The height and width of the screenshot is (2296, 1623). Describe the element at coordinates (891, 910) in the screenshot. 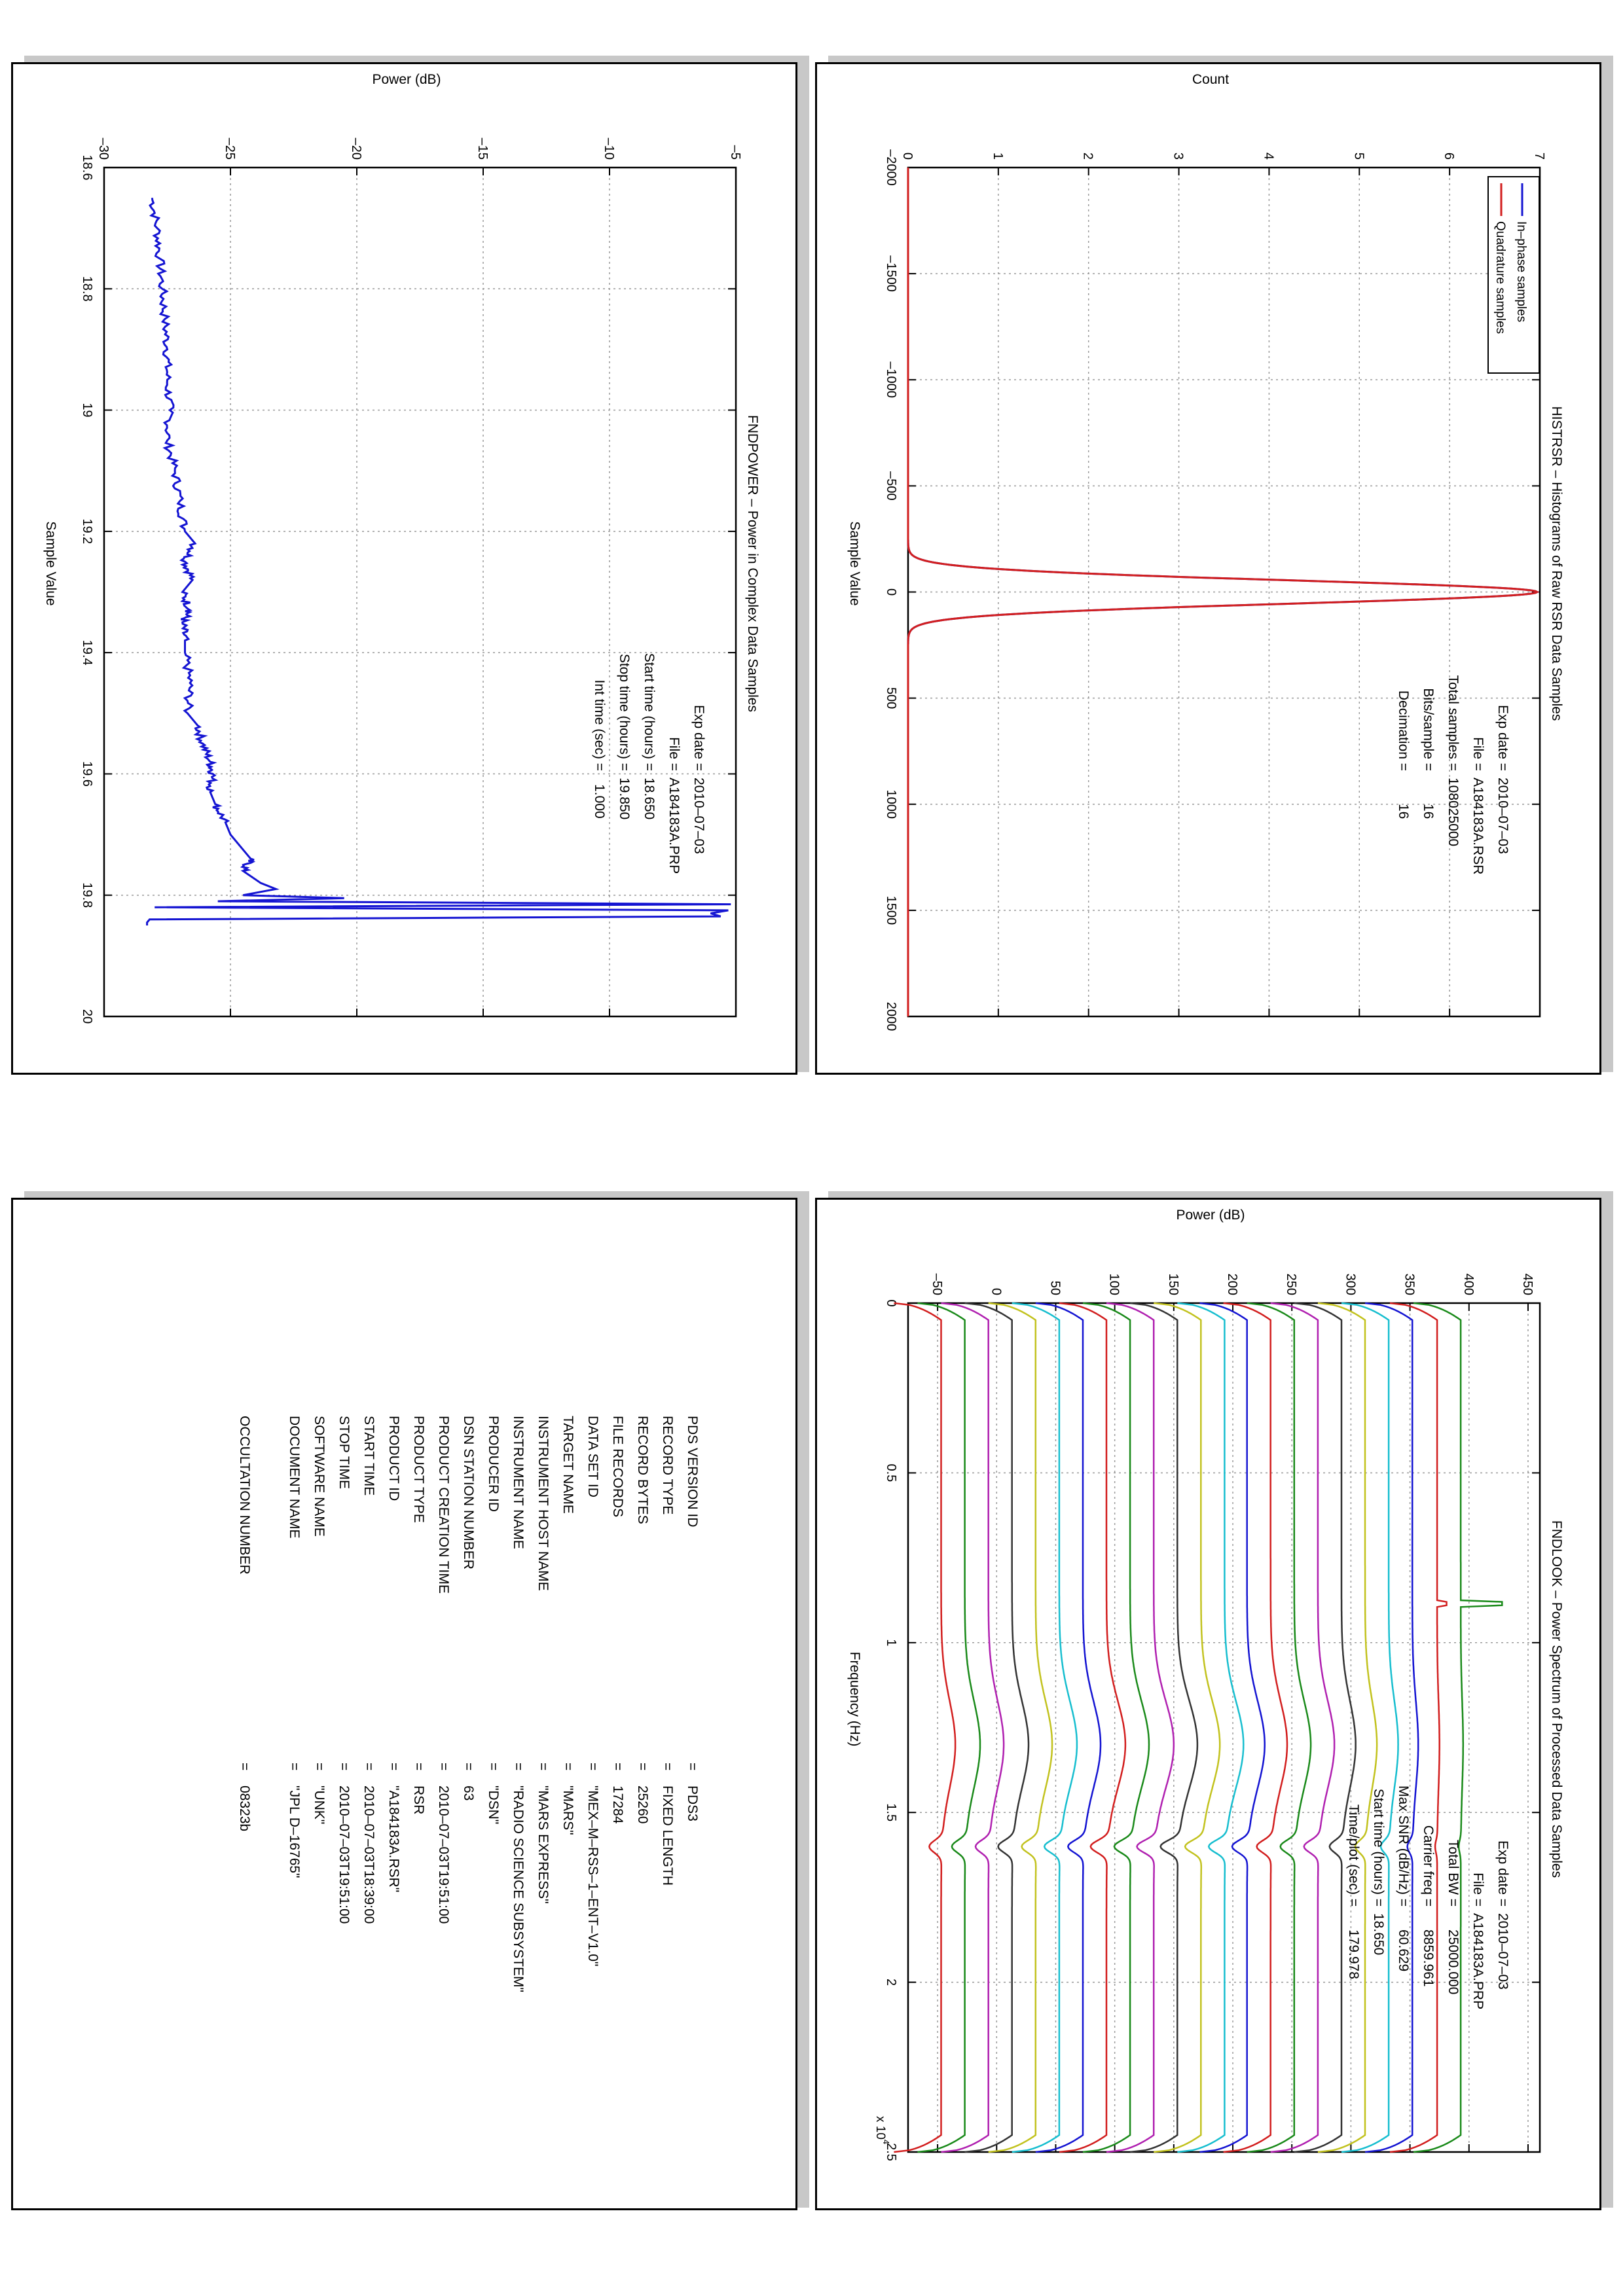

I see `x-tick-label: 1500` at that location.